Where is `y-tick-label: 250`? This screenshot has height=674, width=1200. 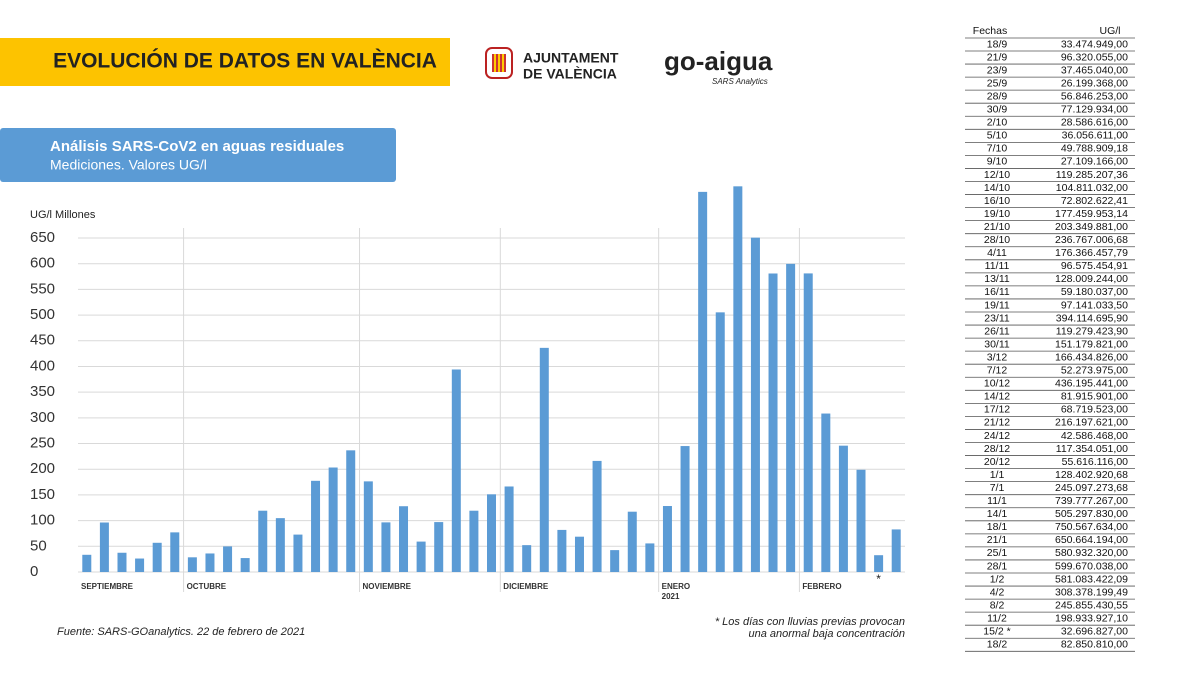 y-tick-label: 250 is located at coordinates (42, 443).